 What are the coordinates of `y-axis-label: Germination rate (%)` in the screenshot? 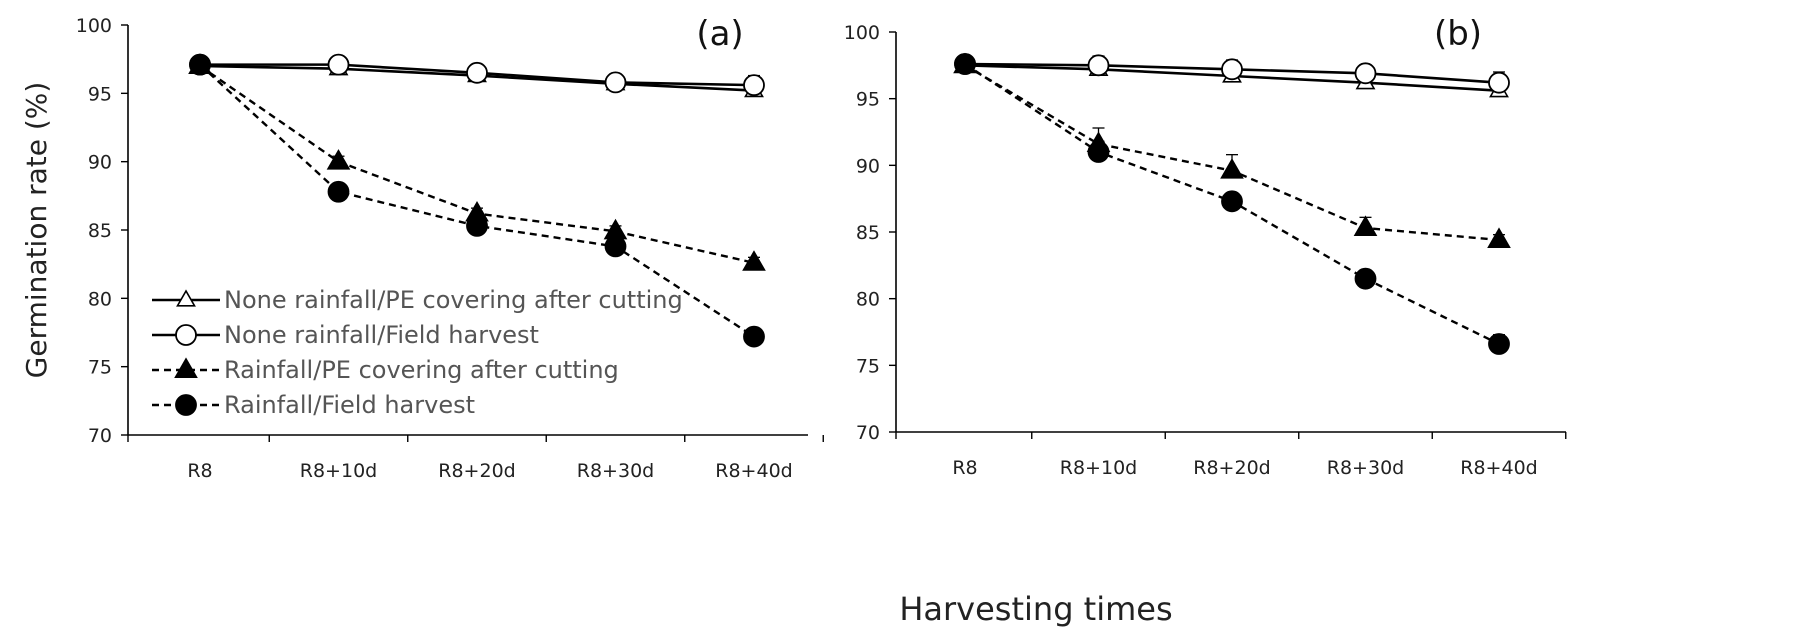 It's located at (36, 230).